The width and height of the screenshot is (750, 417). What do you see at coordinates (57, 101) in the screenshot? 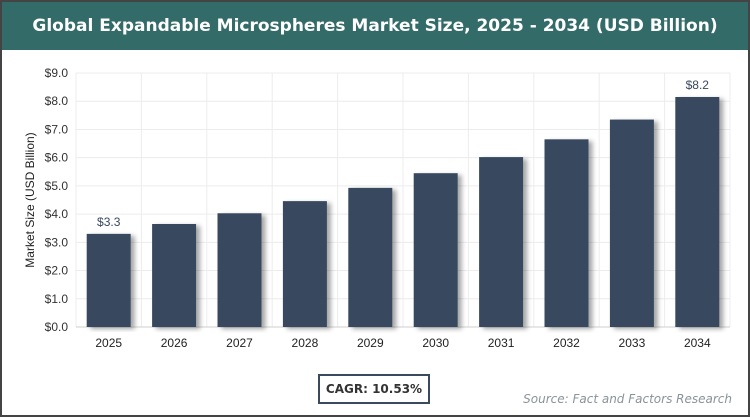
I see `y-tick-label: $8.0` at bounding box center [57, 101].